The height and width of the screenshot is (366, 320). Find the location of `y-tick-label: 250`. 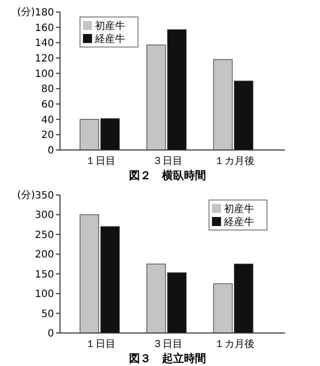

y-tick-label: 250 is located at coordinates (44, 235).